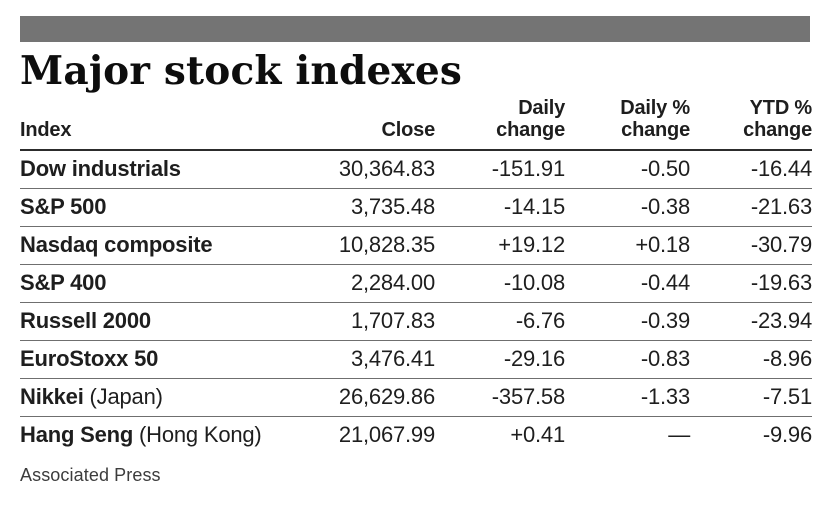 This screenshot has width=830, height=524. Describe the element at coordinates (152, 283) in the screenshot. I see `index-name-cell: S&P 400` at that location.